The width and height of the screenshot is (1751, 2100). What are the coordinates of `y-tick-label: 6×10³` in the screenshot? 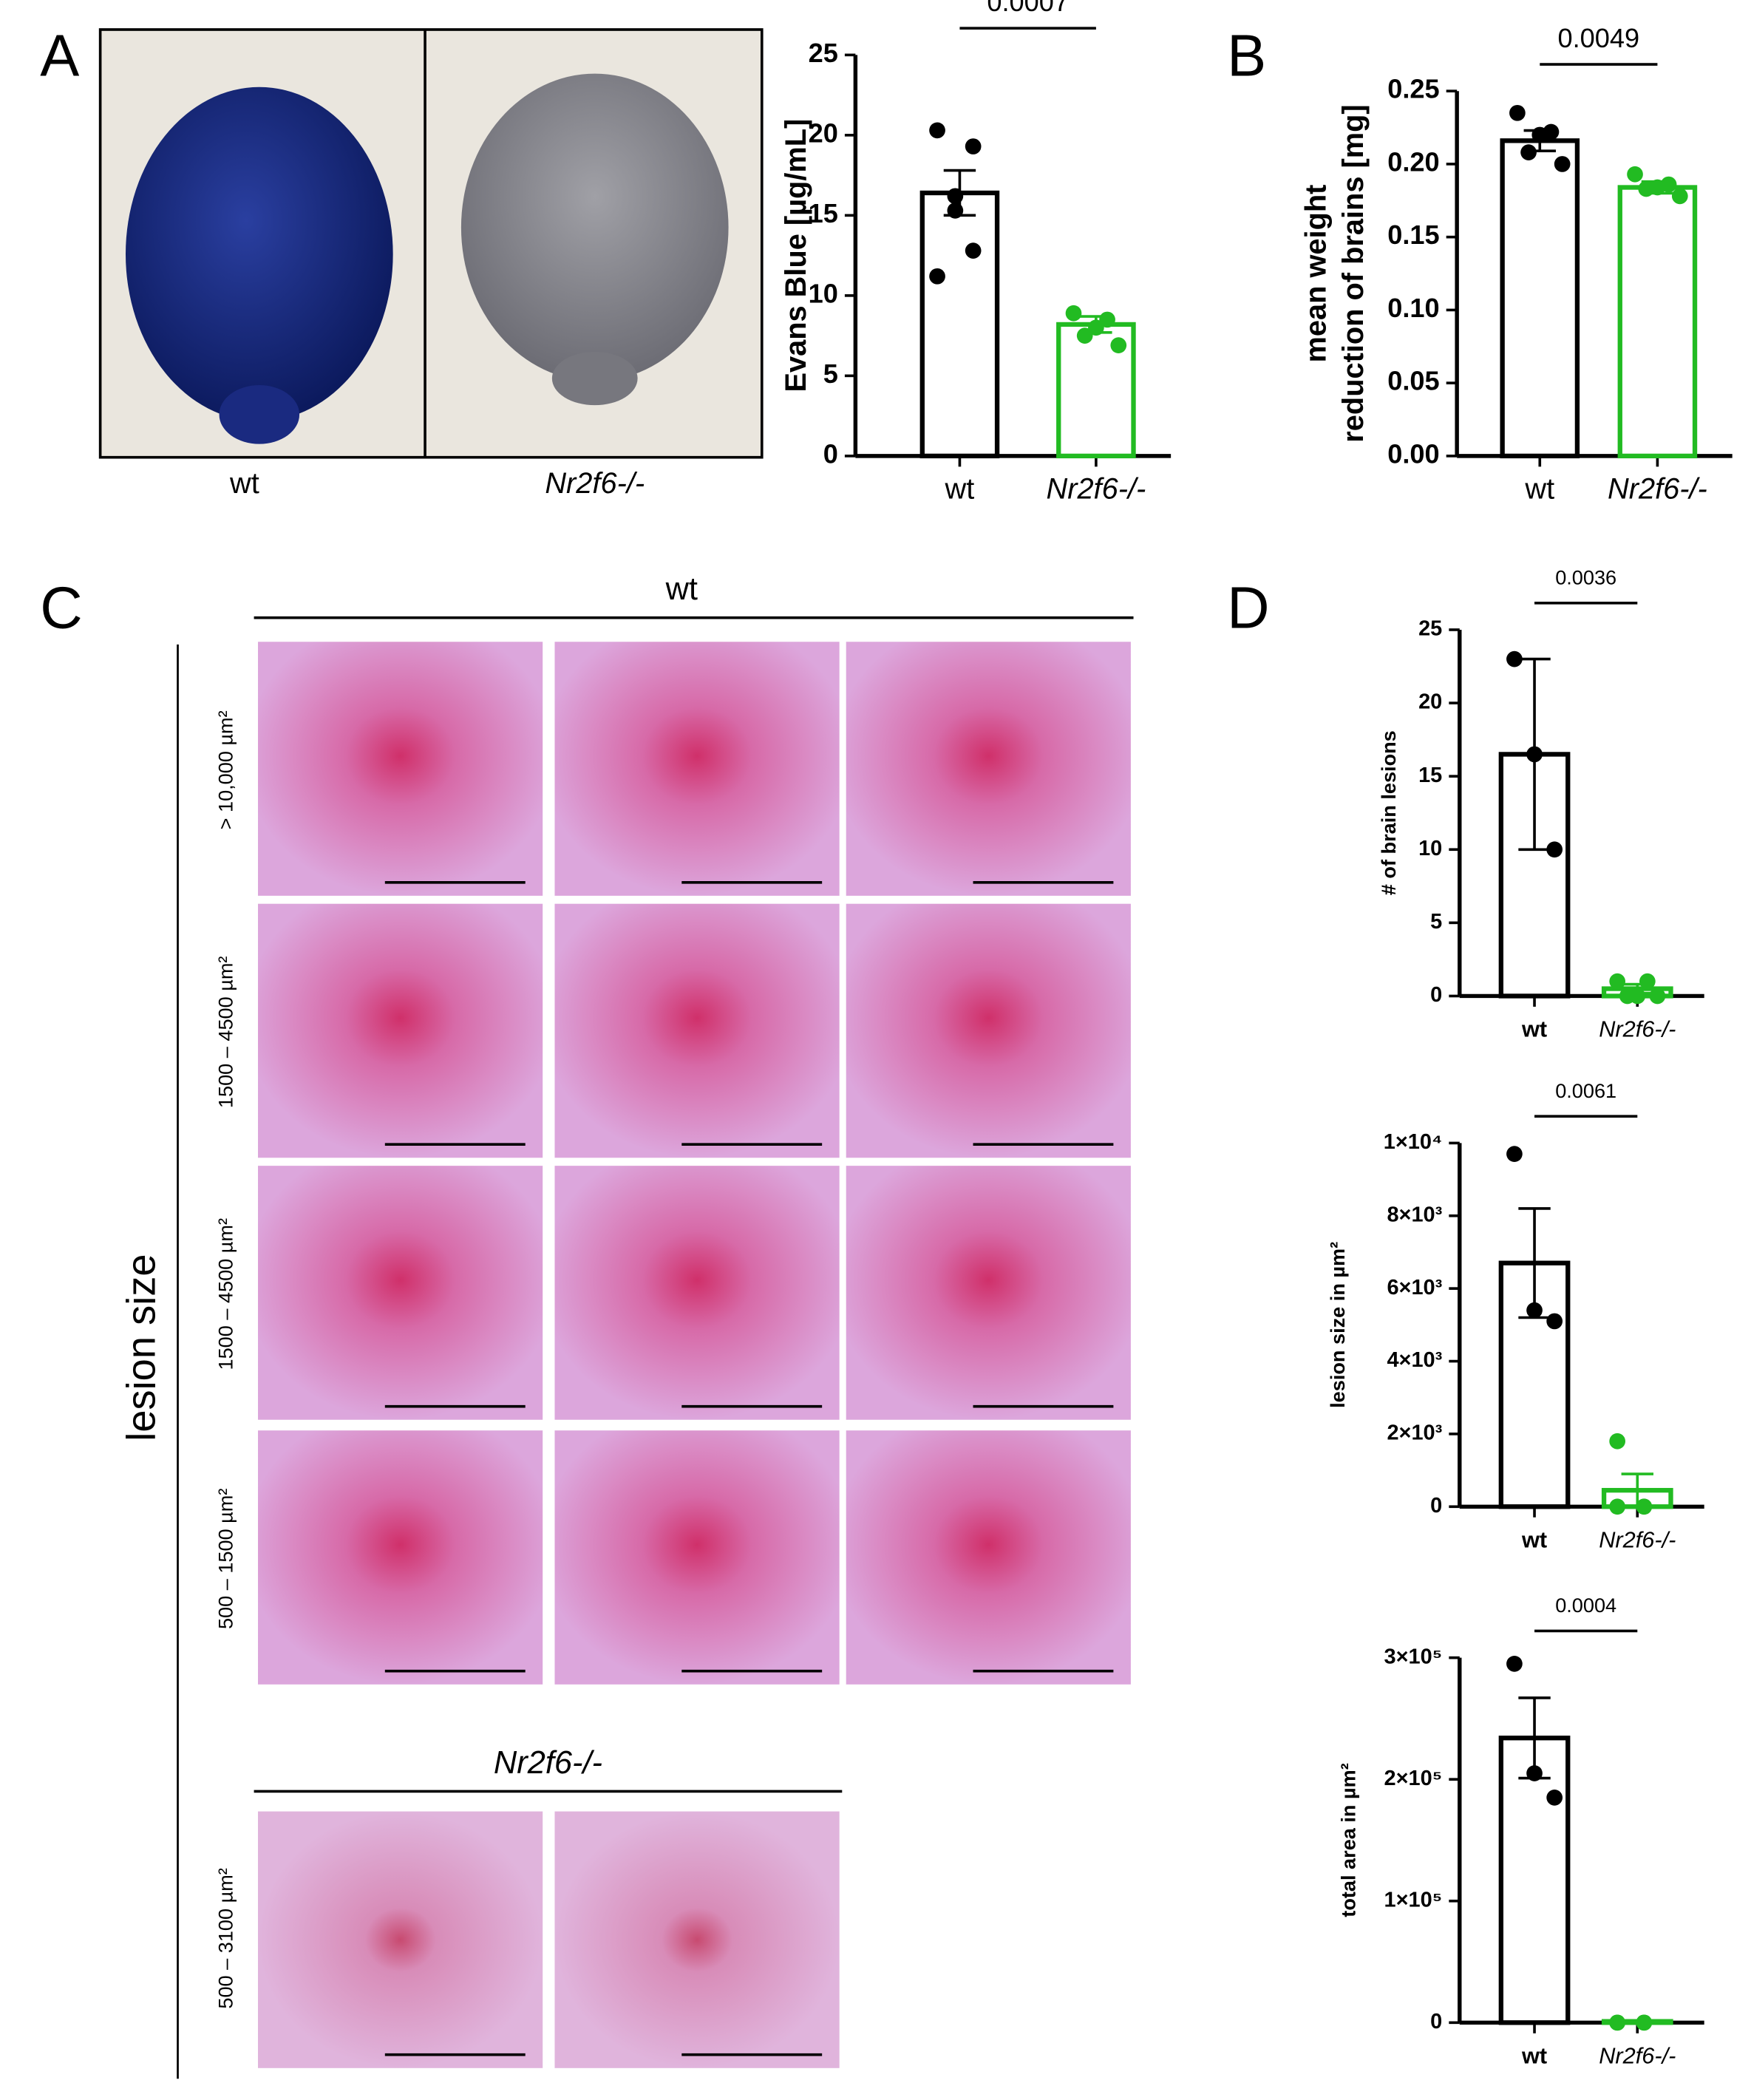 It's located at (1414, 1287).